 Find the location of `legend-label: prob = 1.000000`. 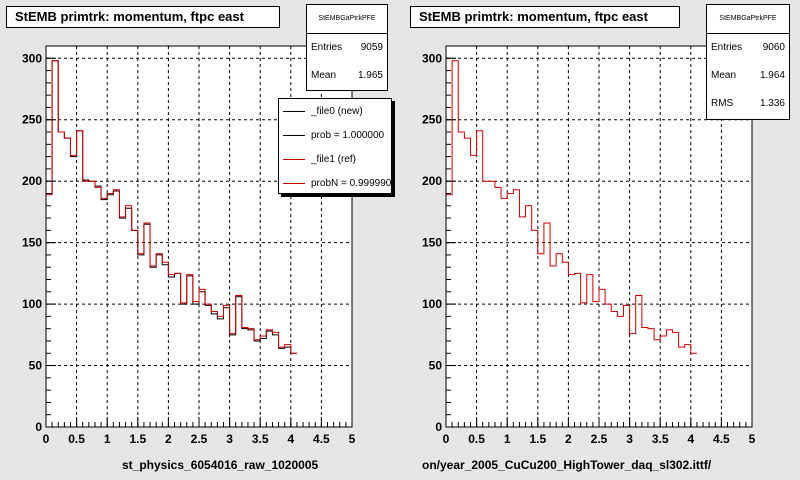

legend-label: prob = 1.000000 is located at coordinates (348, 135).